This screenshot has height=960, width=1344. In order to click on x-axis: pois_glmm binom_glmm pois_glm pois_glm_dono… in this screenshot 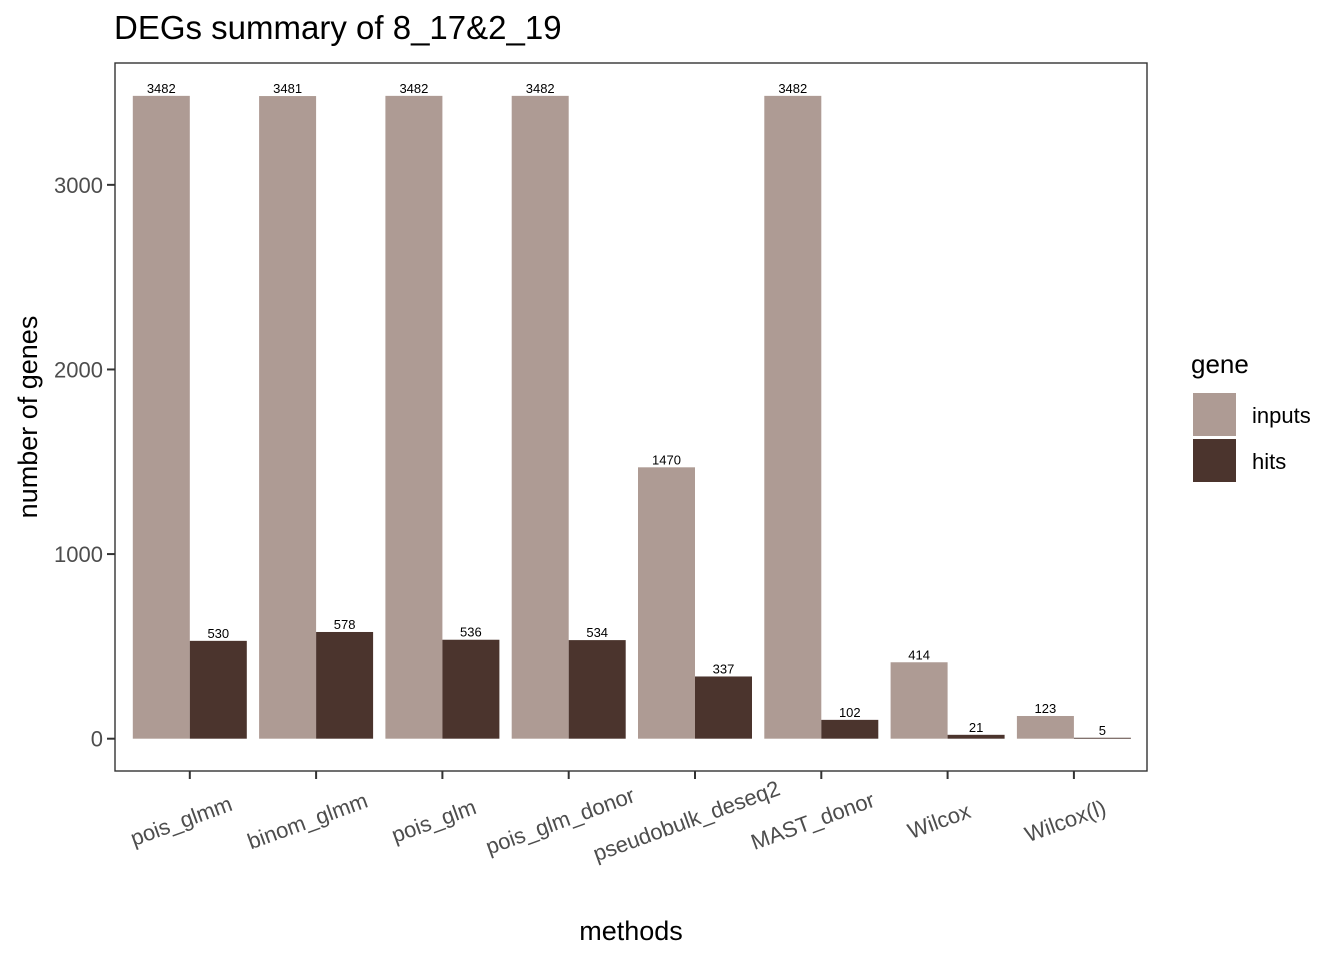, I will do `click(618, 818)`.